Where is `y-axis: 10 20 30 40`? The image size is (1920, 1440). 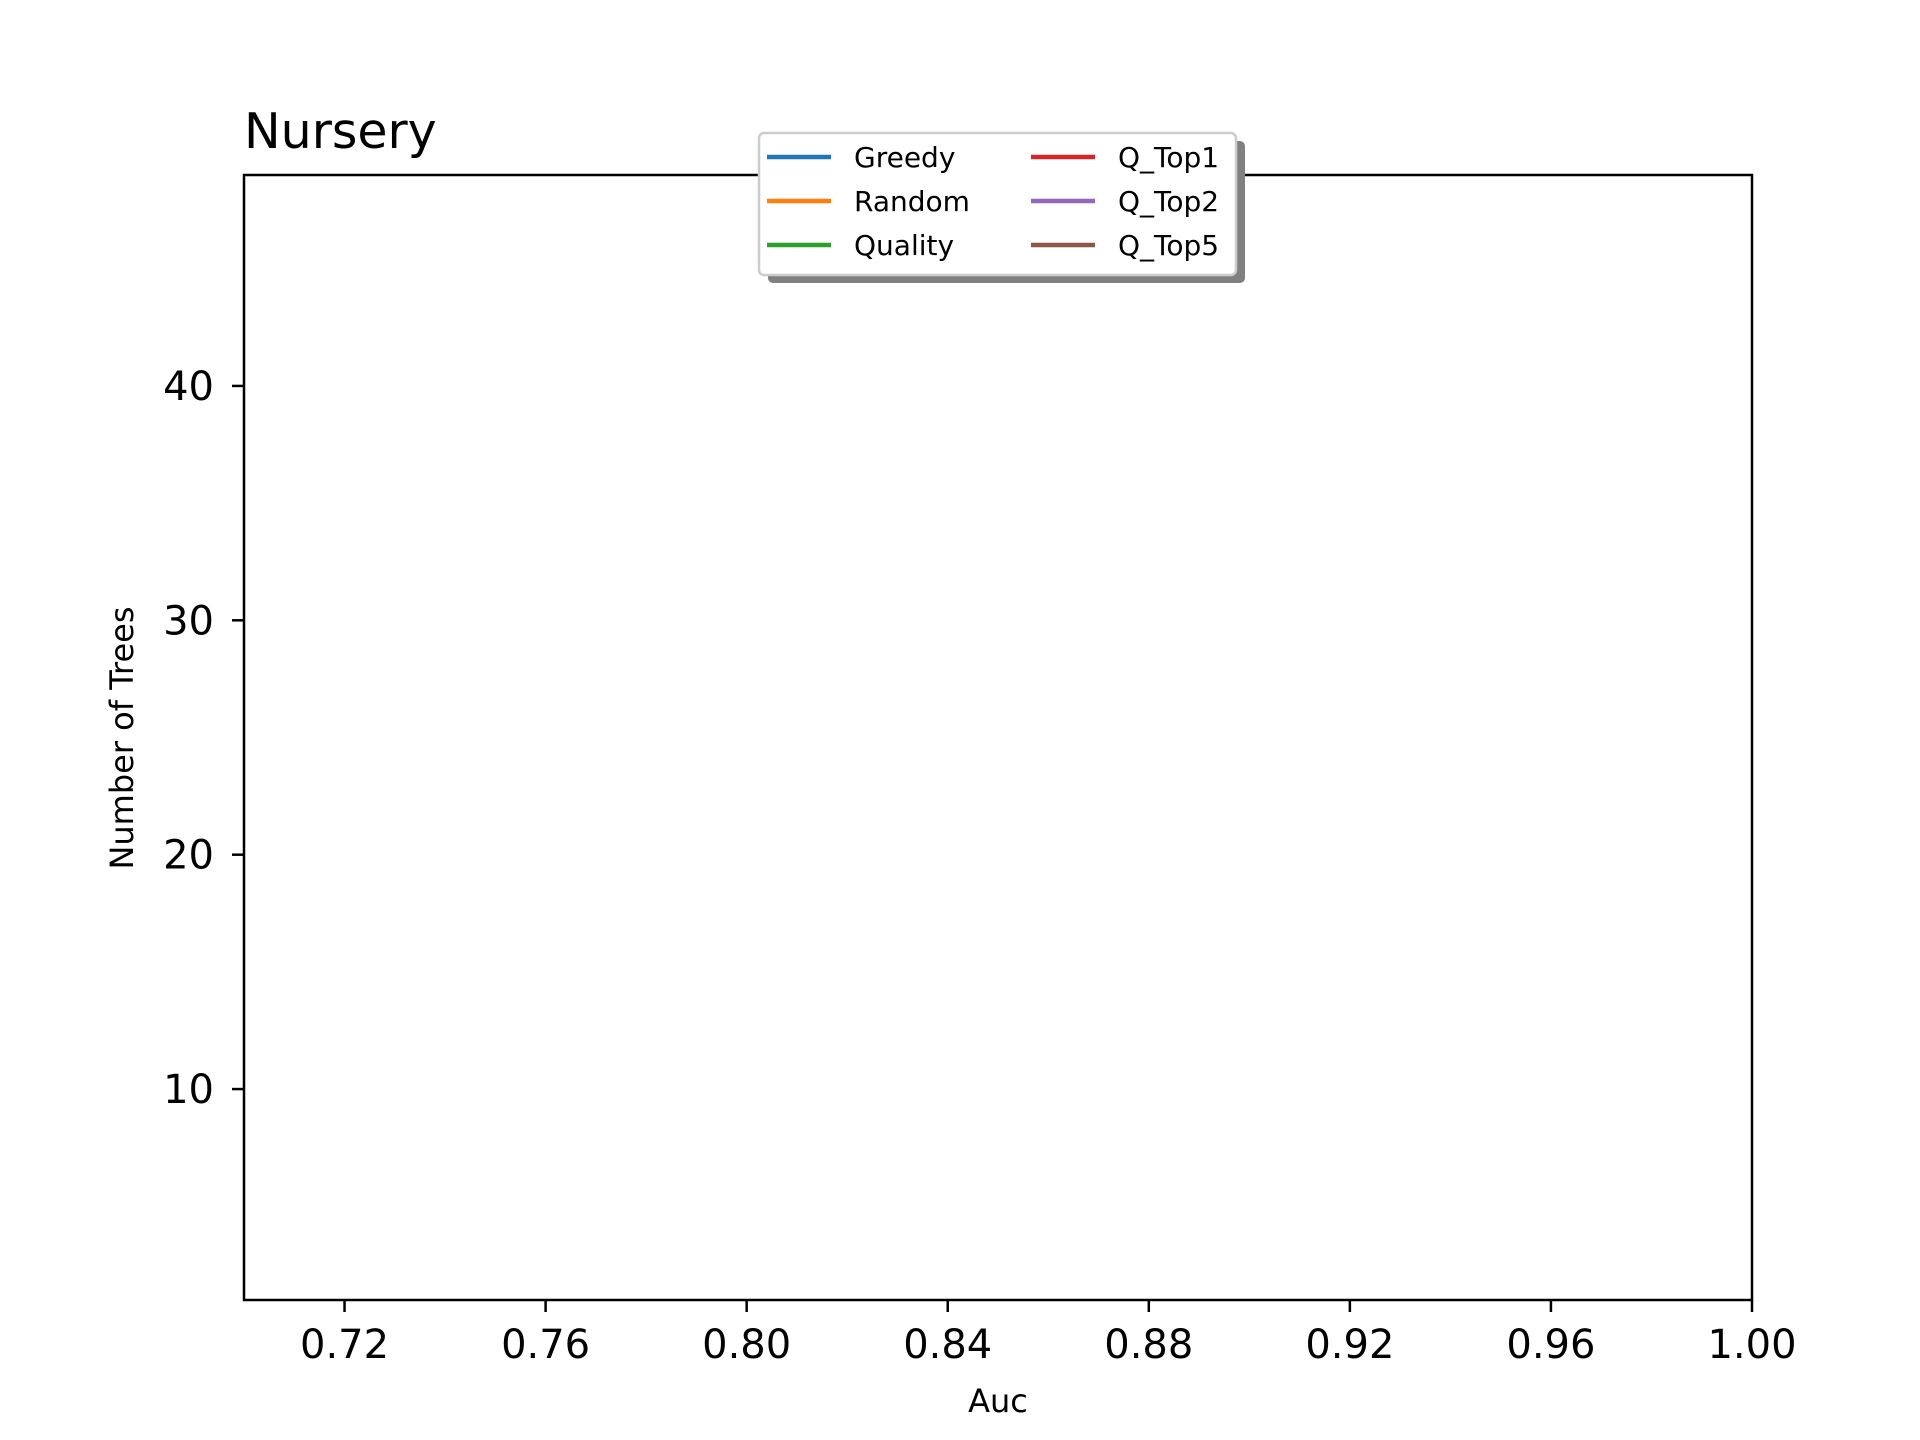 y-axis: 10 20 30 40 is located at coordinates (203, 738).